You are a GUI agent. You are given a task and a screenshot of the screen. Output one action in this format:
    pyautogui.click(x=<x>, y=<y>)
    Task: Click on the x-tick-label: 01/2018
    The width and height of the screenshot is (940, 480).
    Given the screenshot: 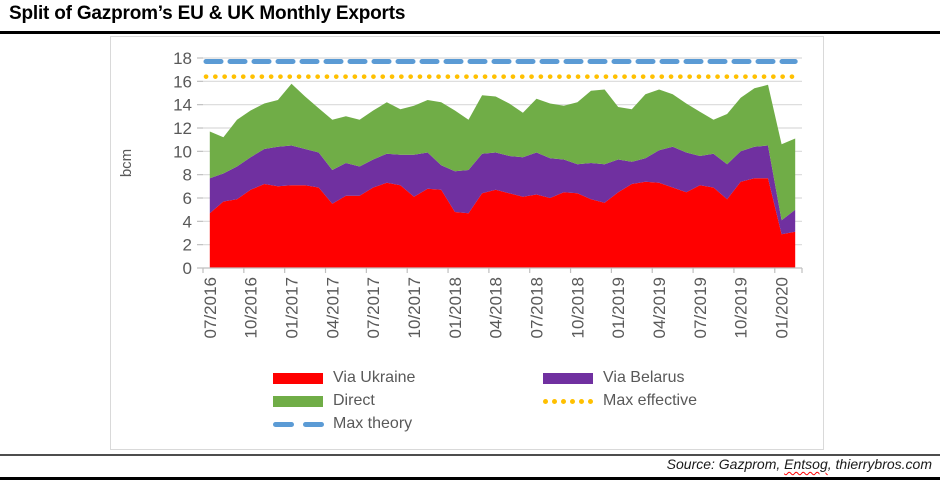 What is the action you would take?
    pyautogui.click(x=455, y=307)
    